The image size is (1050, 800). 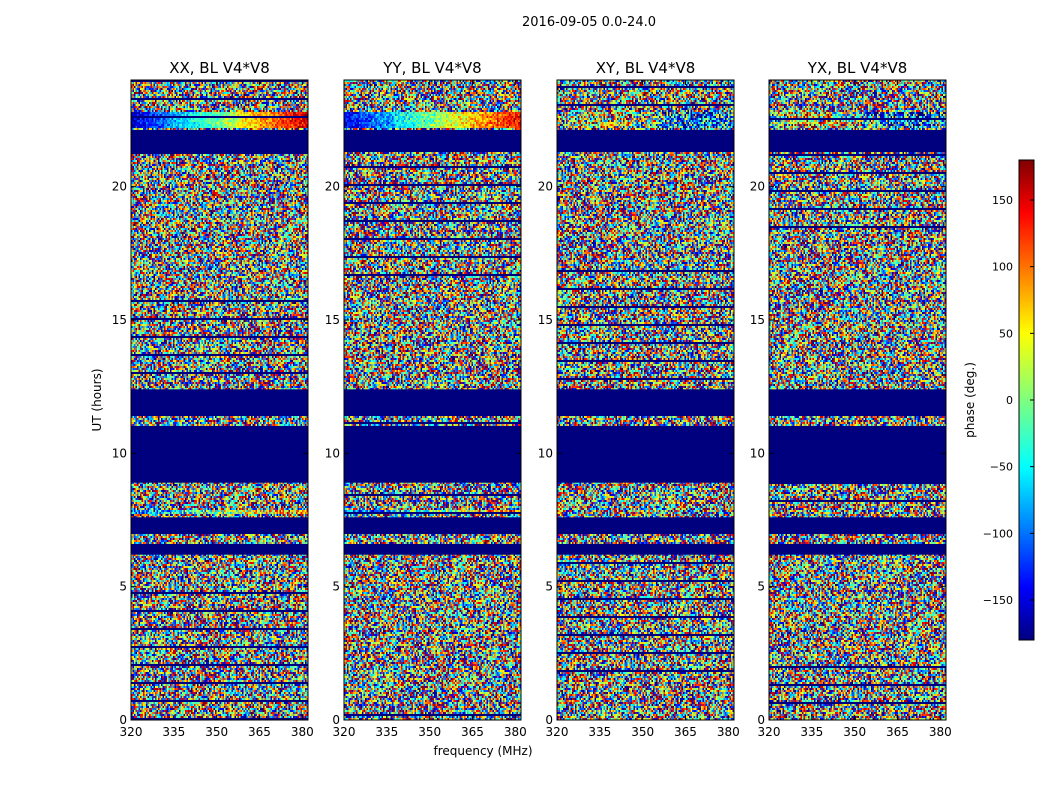 I want to click on colorbar: 150 100 50 0 −50 −100 −150 phase (deg.), so click(x=999, y=400).